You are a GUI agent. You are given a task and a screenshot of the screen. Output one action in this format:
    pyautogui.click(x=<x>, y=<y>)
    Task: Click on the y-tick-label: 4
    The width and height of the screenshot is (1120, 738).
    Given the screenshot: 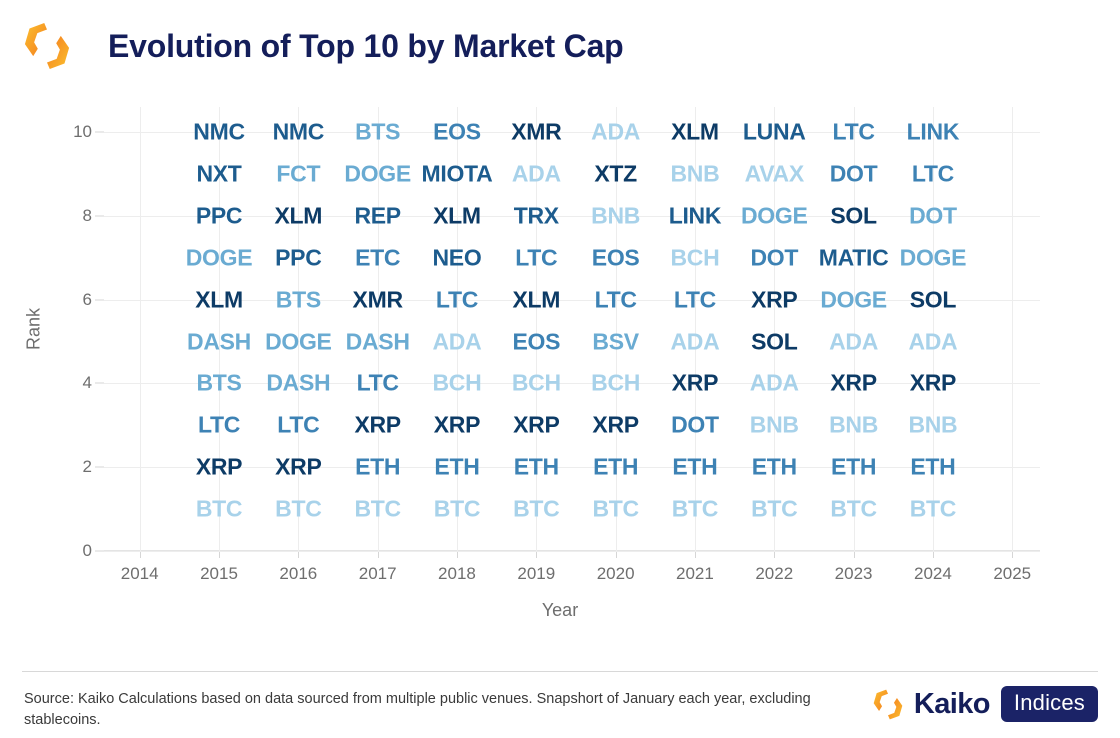 What is the action you would take?
    pyautogui.click(x=87, y=383)
    